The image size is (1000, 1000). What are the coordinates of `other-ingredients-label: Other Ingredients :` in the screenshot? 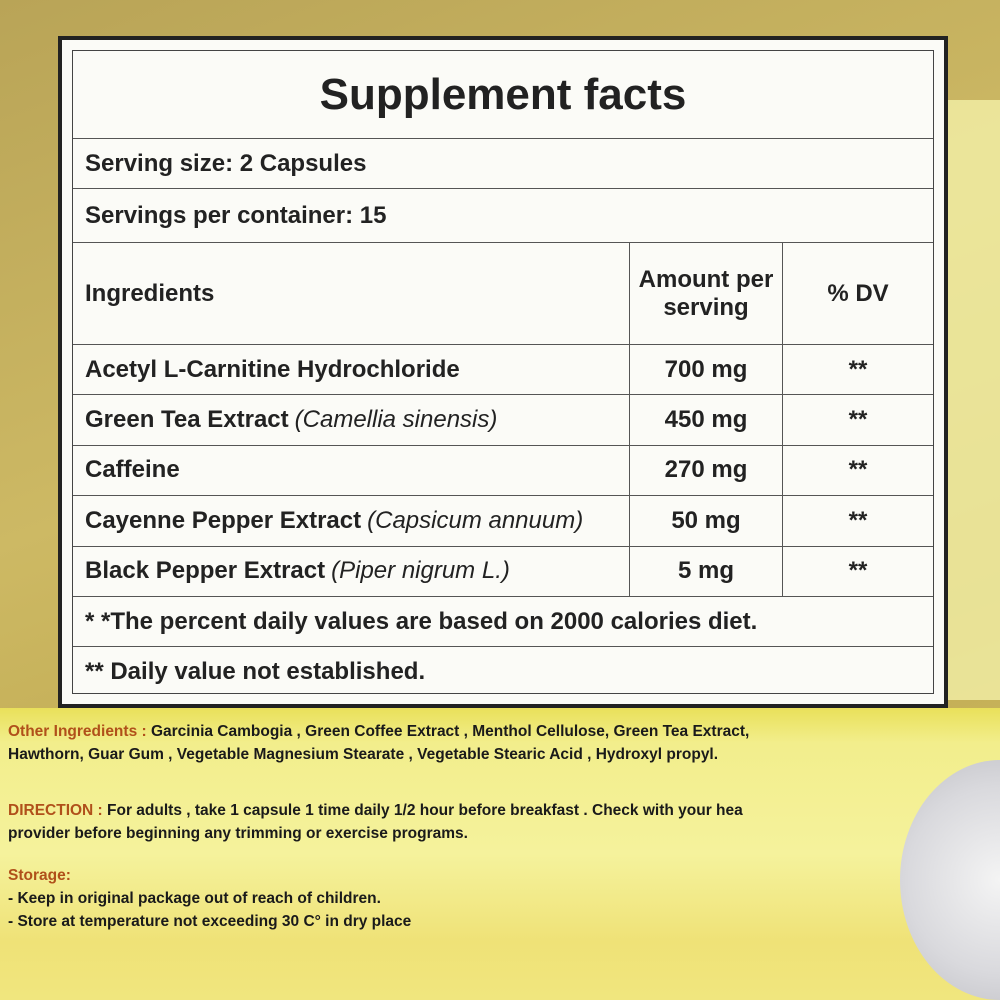 It's located at (77, 731).